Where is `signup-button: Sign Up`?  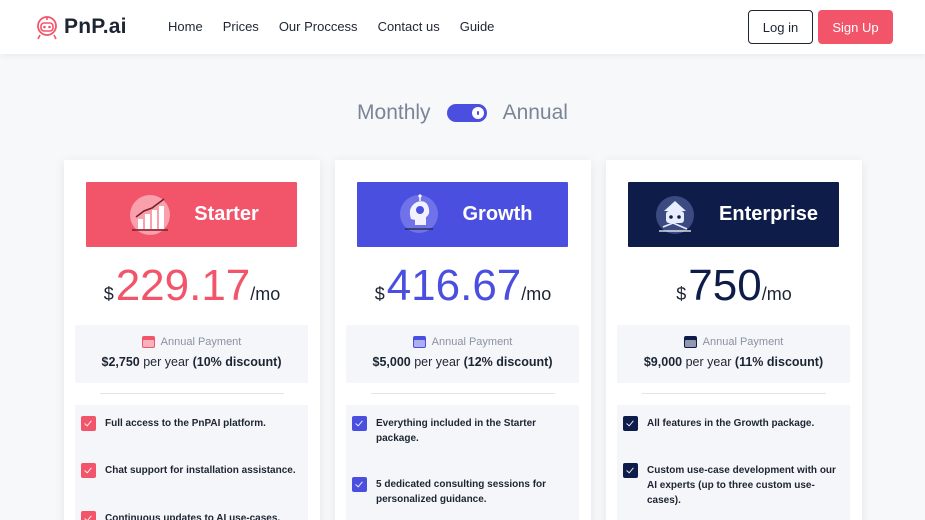 signup-button: Sign Up is located at coordinates (855, 27).